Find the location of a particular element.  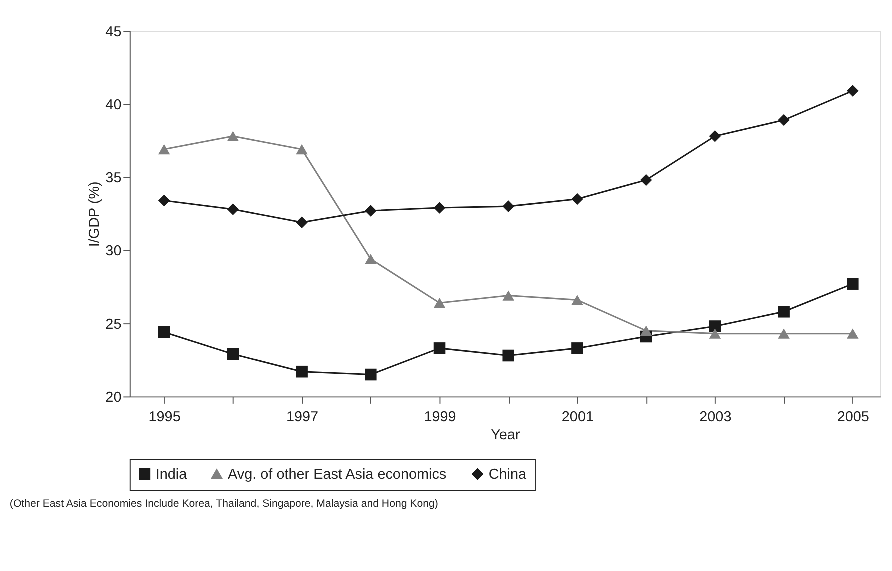

y-tick-label: 30 is located at coordinates (114, 252).